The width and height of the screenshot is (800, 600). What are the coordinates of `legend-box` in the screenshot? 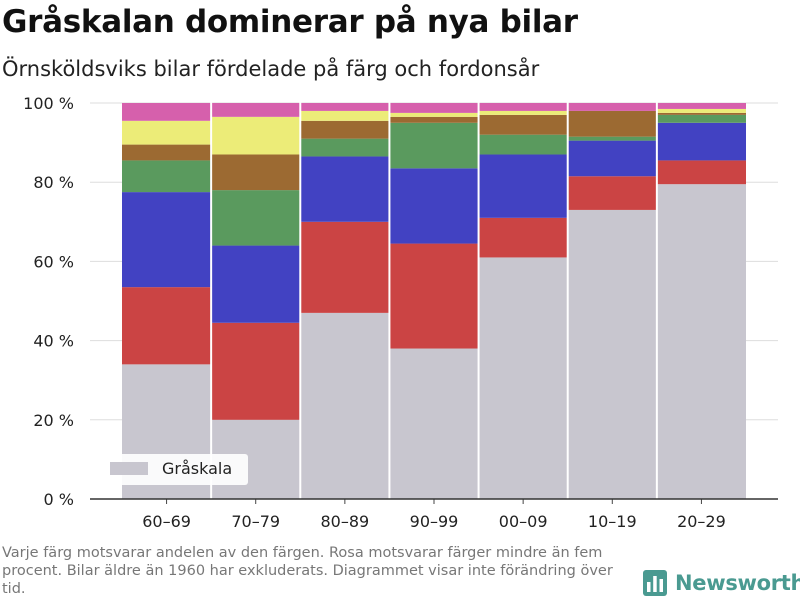 It's located at (174, 469).